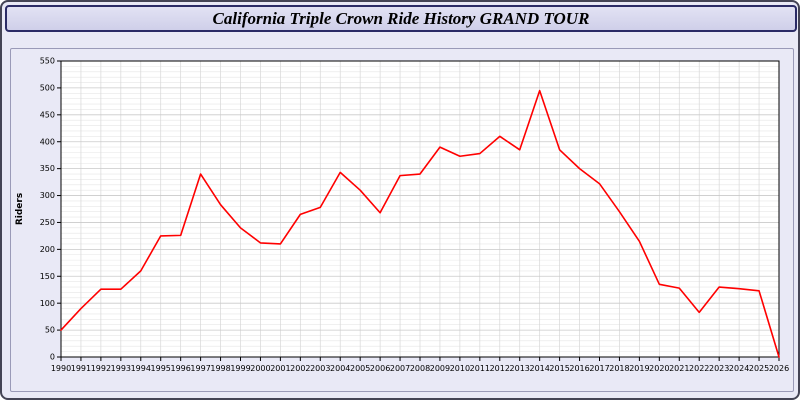 The height and width of the screenshot is (400, 800). What do you see at coordinates (47, 114) in the screenshot?
I see `svg-text: 450` at bounding box center [47, 114].